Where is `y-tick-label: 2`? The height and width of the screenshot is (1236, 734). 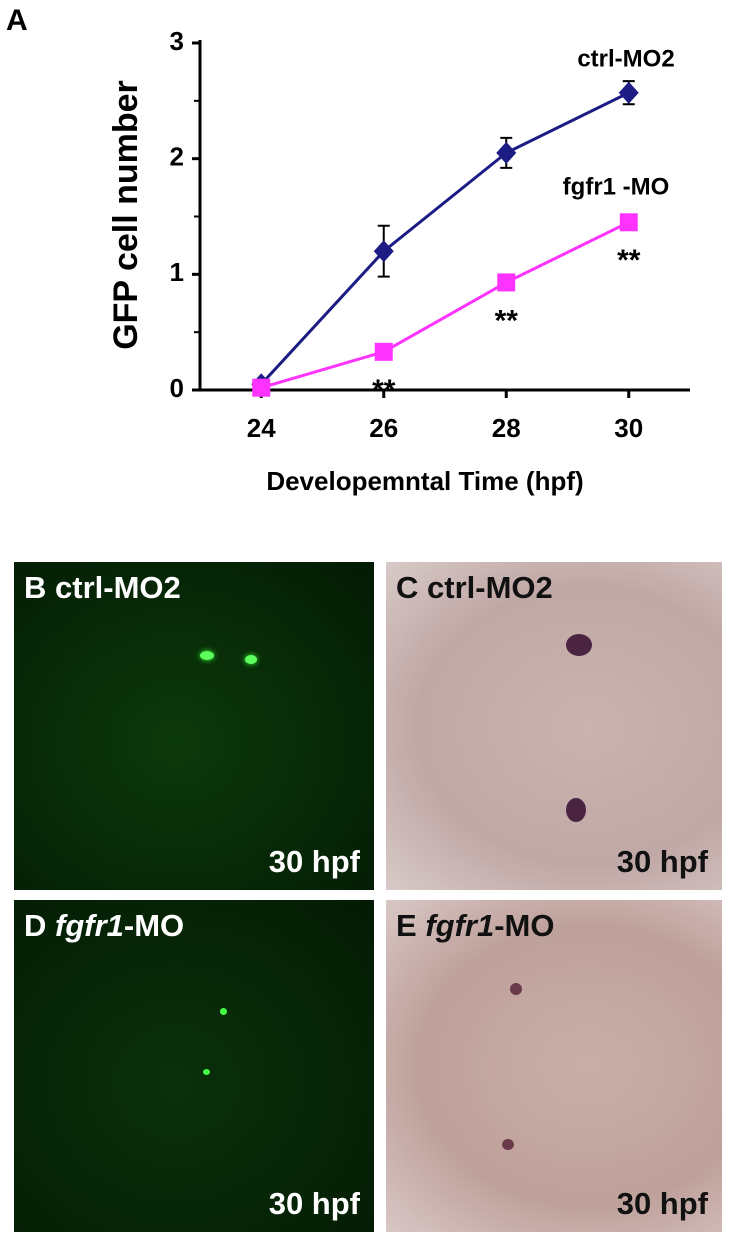
y-tick-label: 2 is located at coordinates (177, 157).